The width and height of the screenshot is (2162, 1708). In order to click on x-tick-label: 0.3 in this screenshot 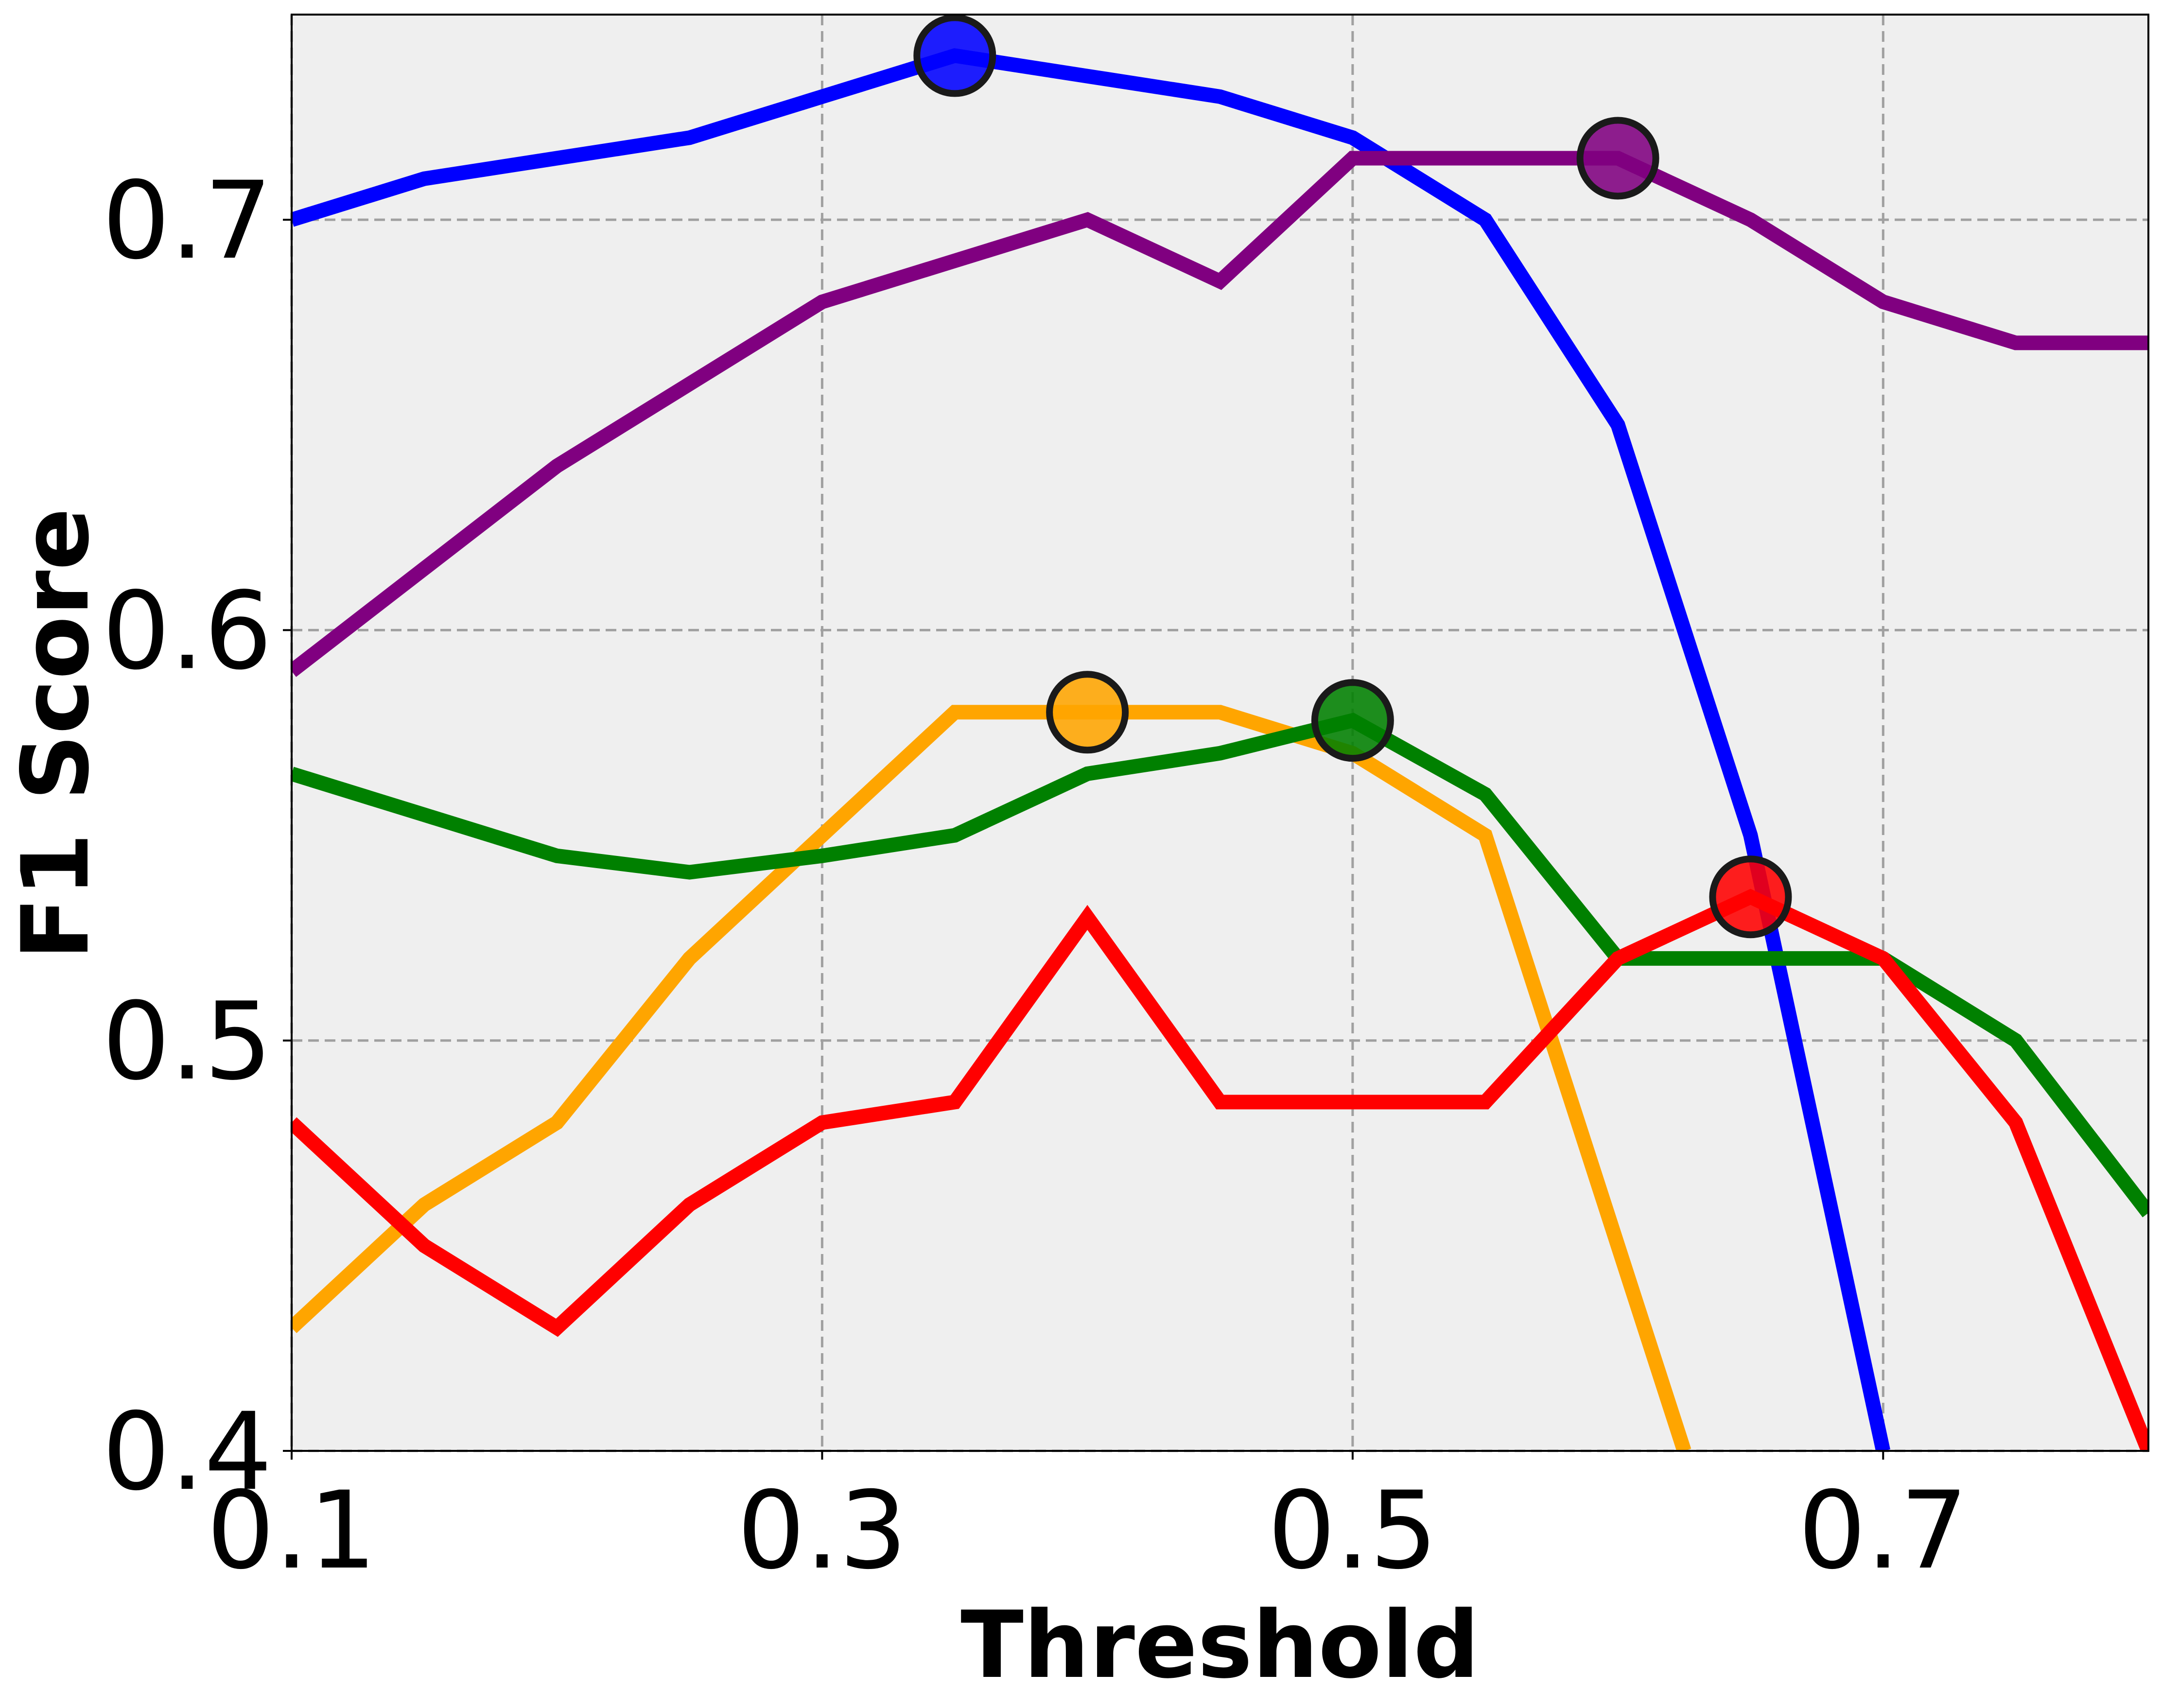, I will do `click(822, 1530)`.